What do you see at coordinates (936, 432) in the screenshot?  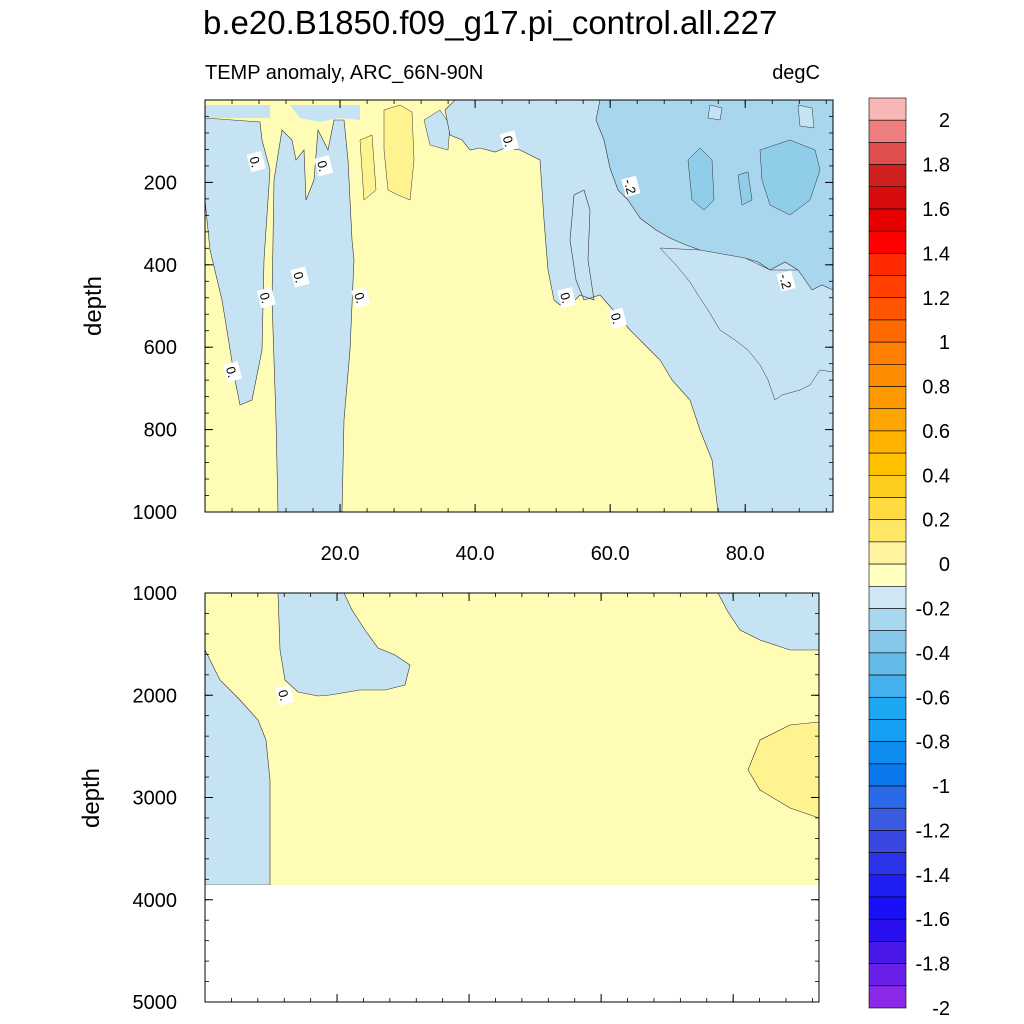 I see `colorbar-label: 0.6` at bounding box center [936, 432].